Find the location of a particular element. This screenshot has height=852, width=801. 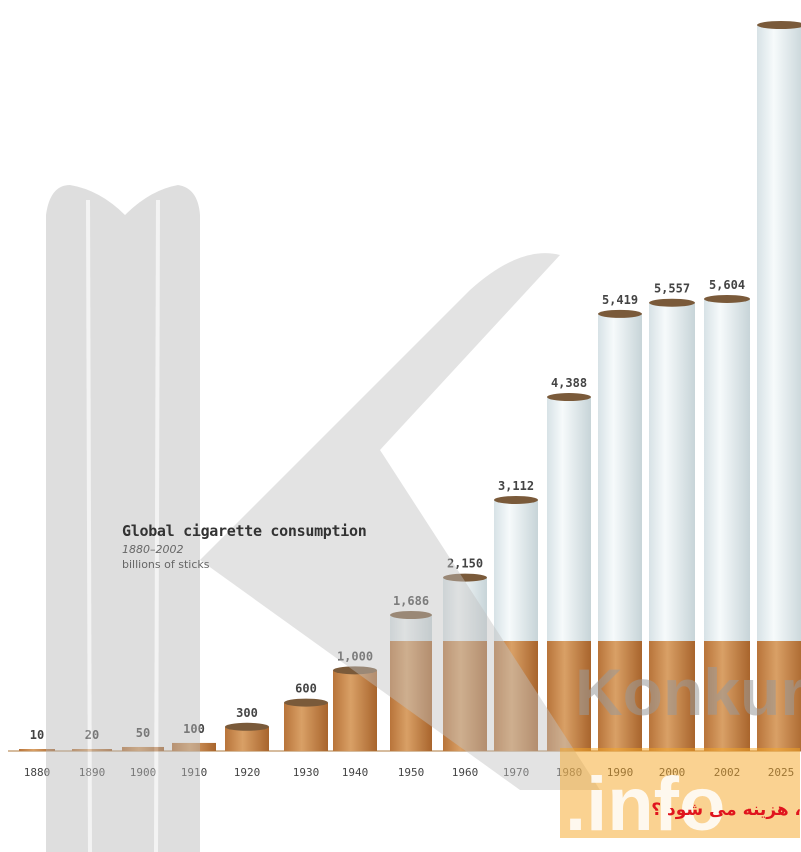

bar-tip-1920 is located at coordinates (247, 726).